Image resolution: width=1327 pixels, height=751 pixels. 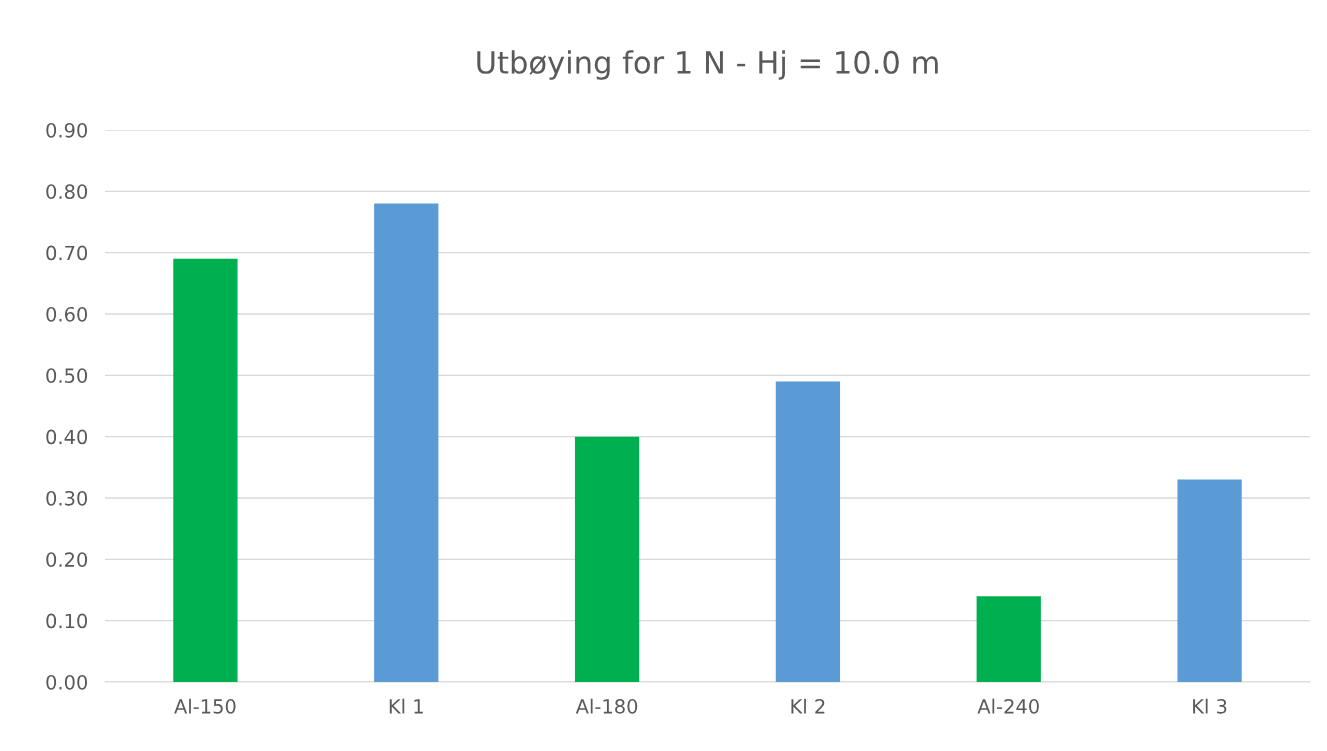 I want to click on y-tick-label: 0.80, so click(x=67, y=191).